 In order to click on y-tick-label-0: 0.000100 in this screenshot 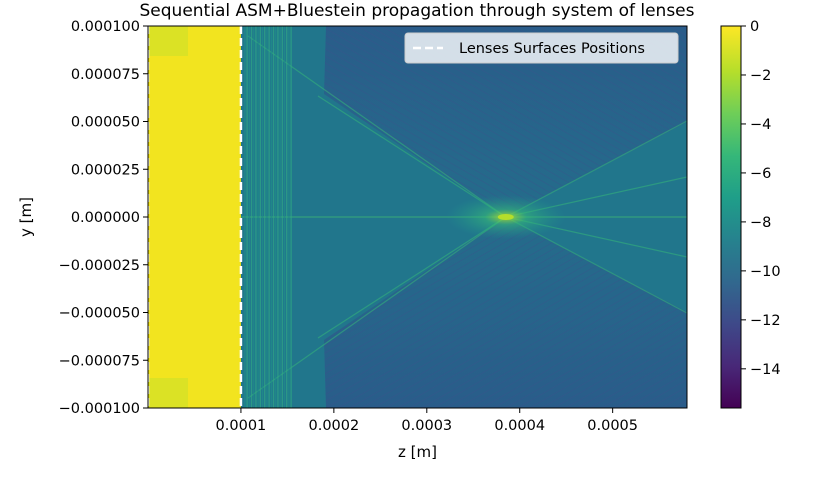, I will do `click(105, 27)`.